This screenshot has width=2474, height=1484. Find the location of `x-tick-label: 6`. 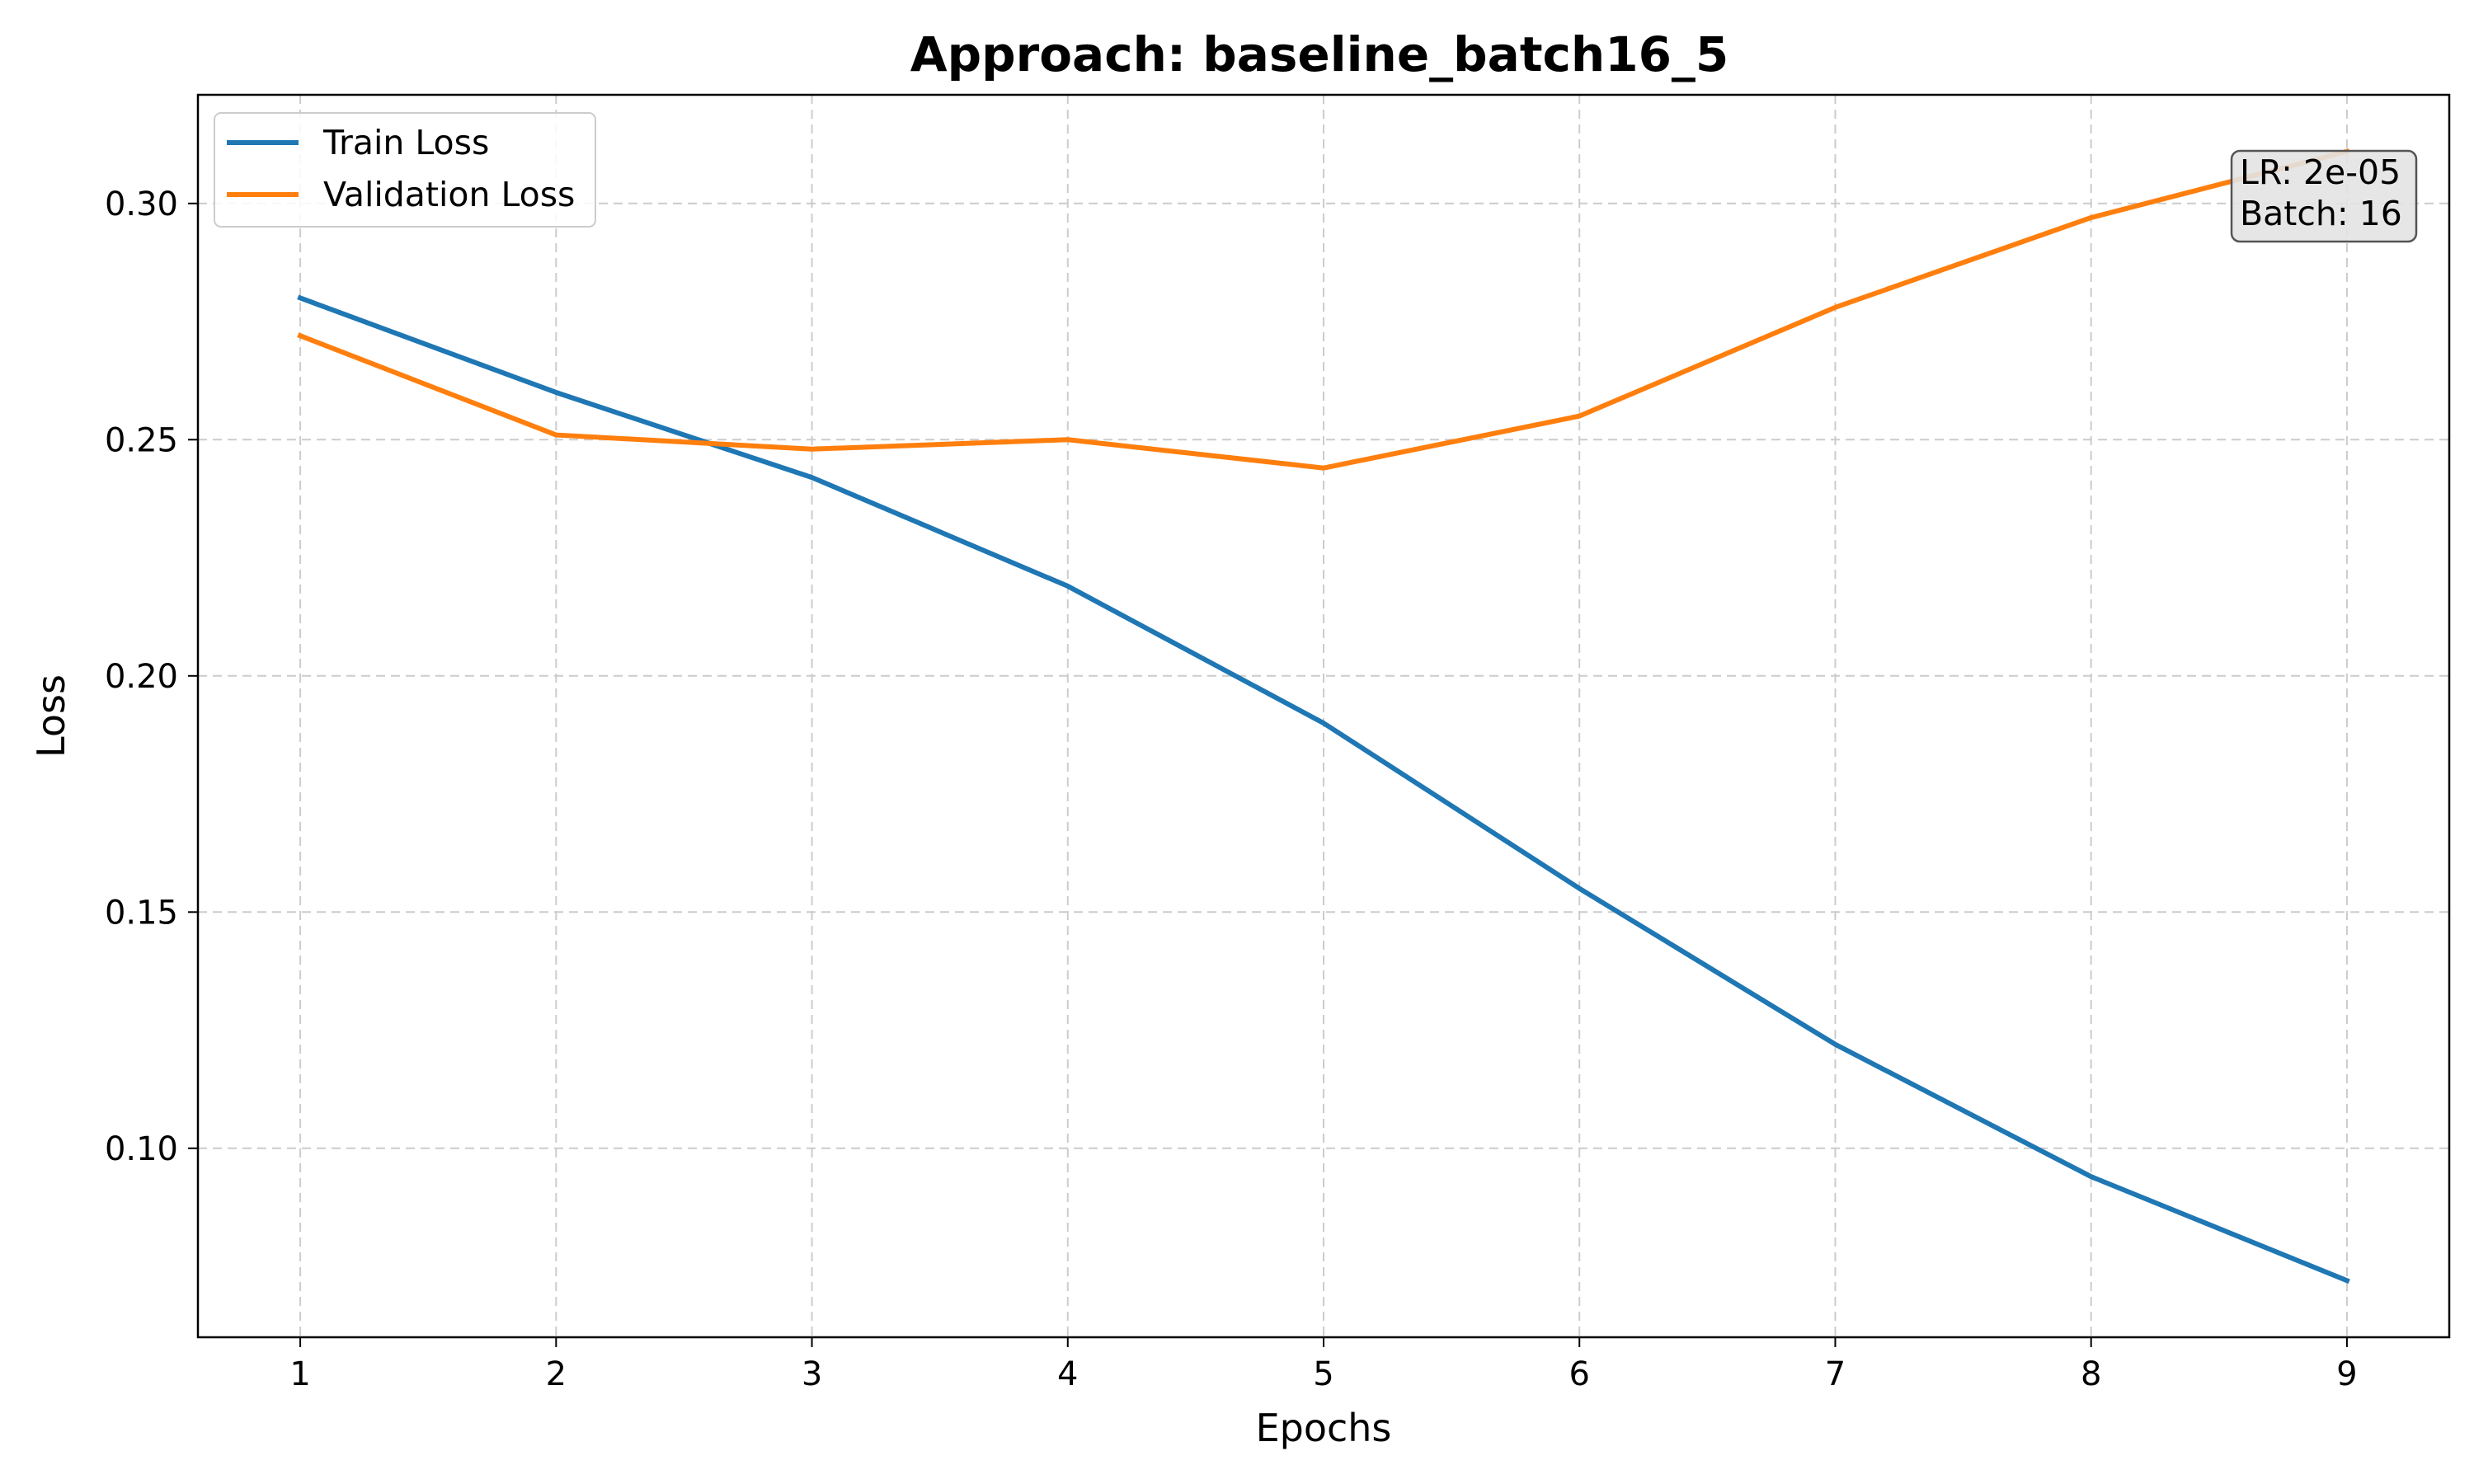

x-tick-label: 6 is located at coordinates (1579, 1374).